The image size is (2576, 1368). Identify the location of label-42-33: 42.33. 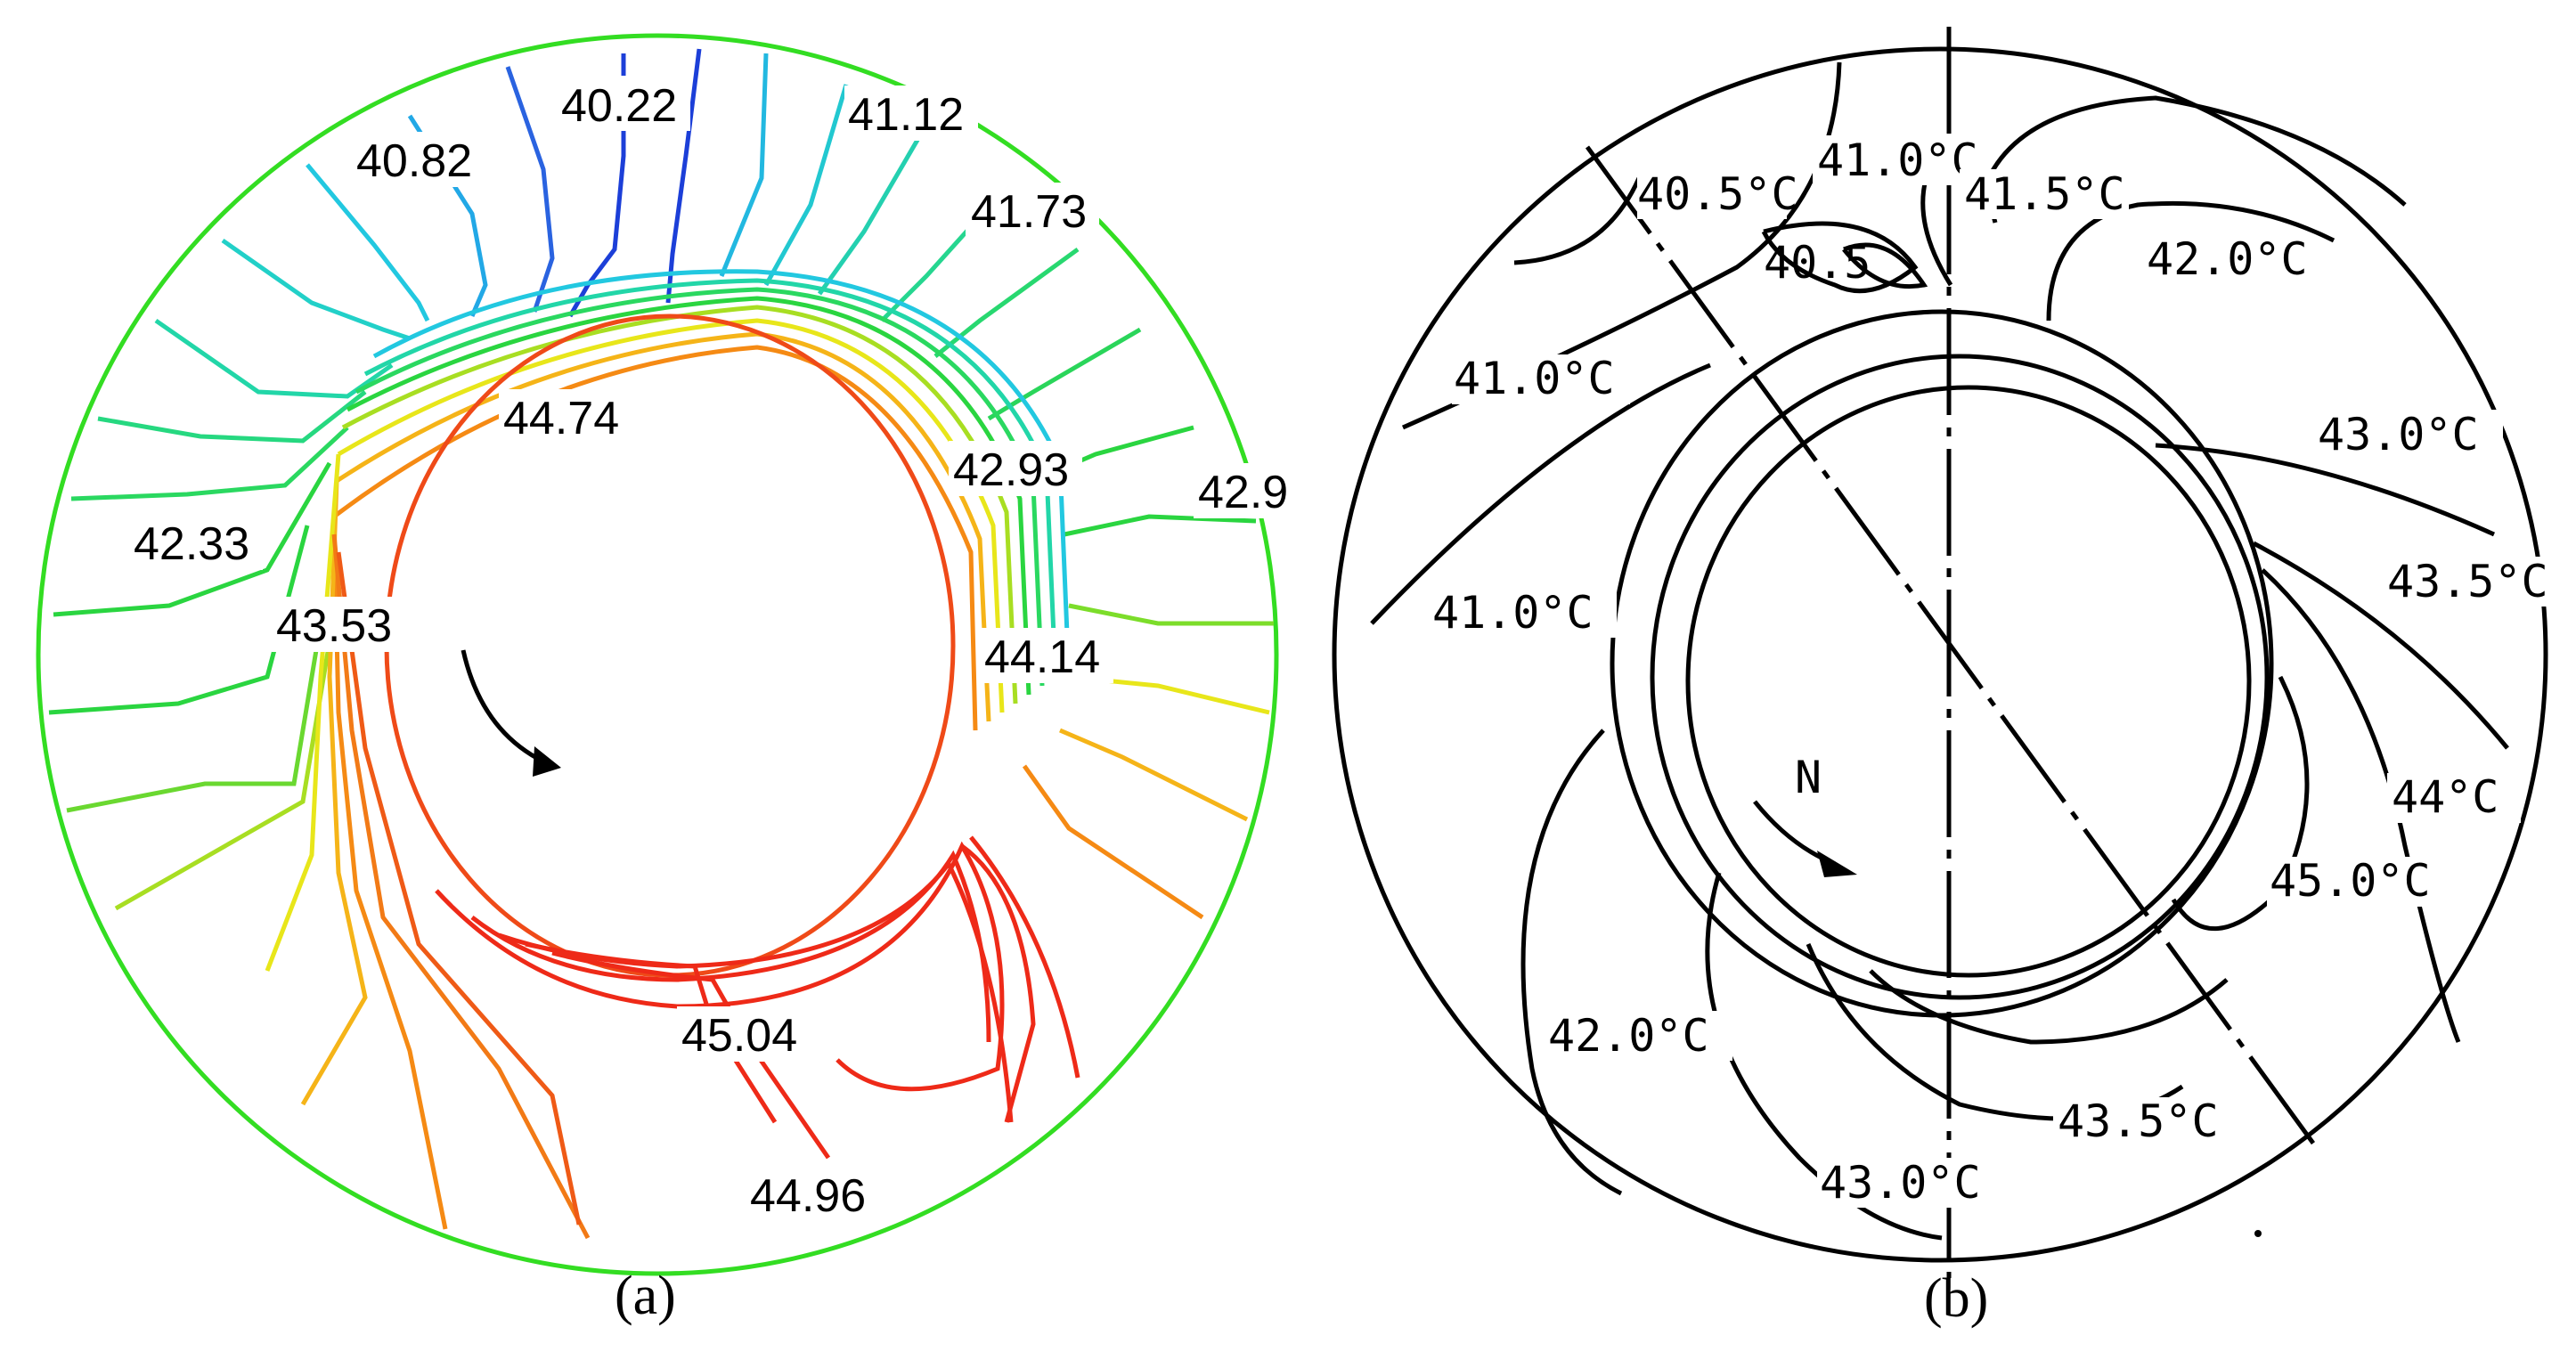
(191, 544).